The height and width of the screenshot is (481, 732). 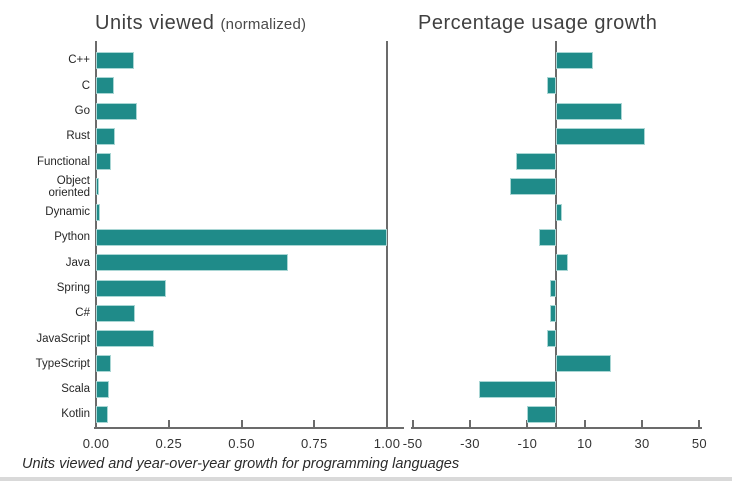 What do you see at coordinates (67, 212) in the screenshot?
I see `category-label: Dynamic` at bounding box center [67, 212].